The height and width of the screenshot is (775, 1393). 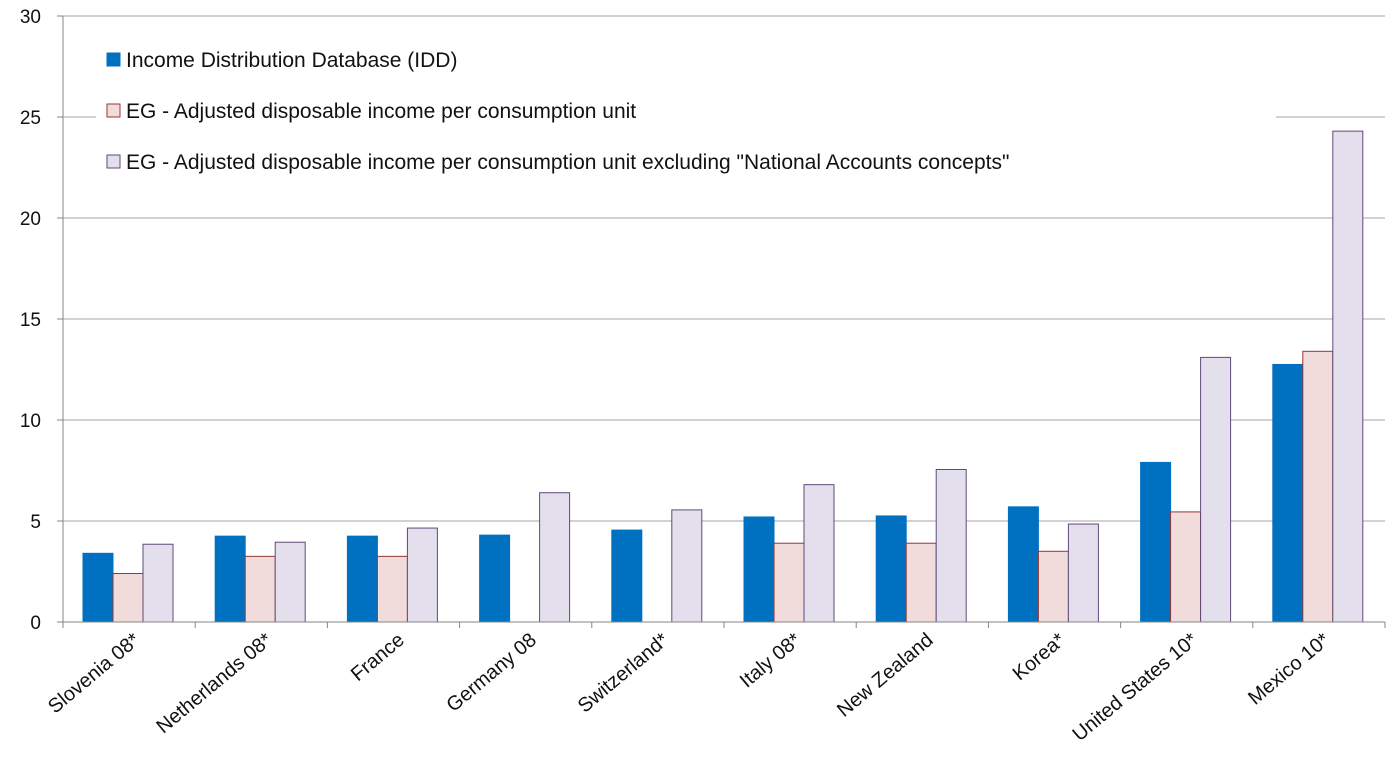 What do you see at coordinates (30, 421) in the screenshot?
I see `y-tick-label: 10` at bounding box center [30, 421].